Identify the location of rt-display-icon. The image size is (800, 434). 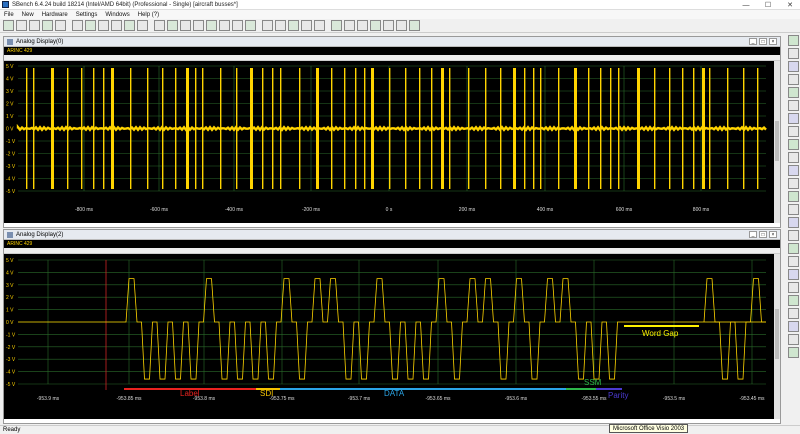
(793, 53).